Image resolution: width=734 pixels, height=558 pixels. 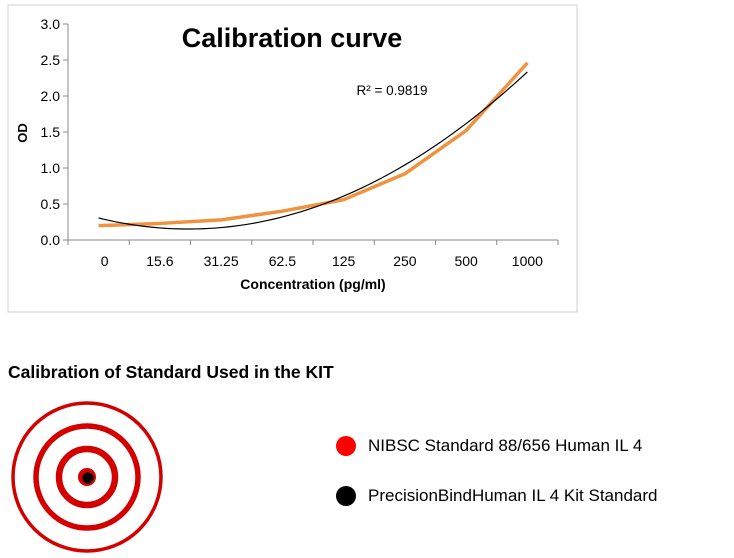 I want to click on target-black-dot, so click(x=88, y=478).